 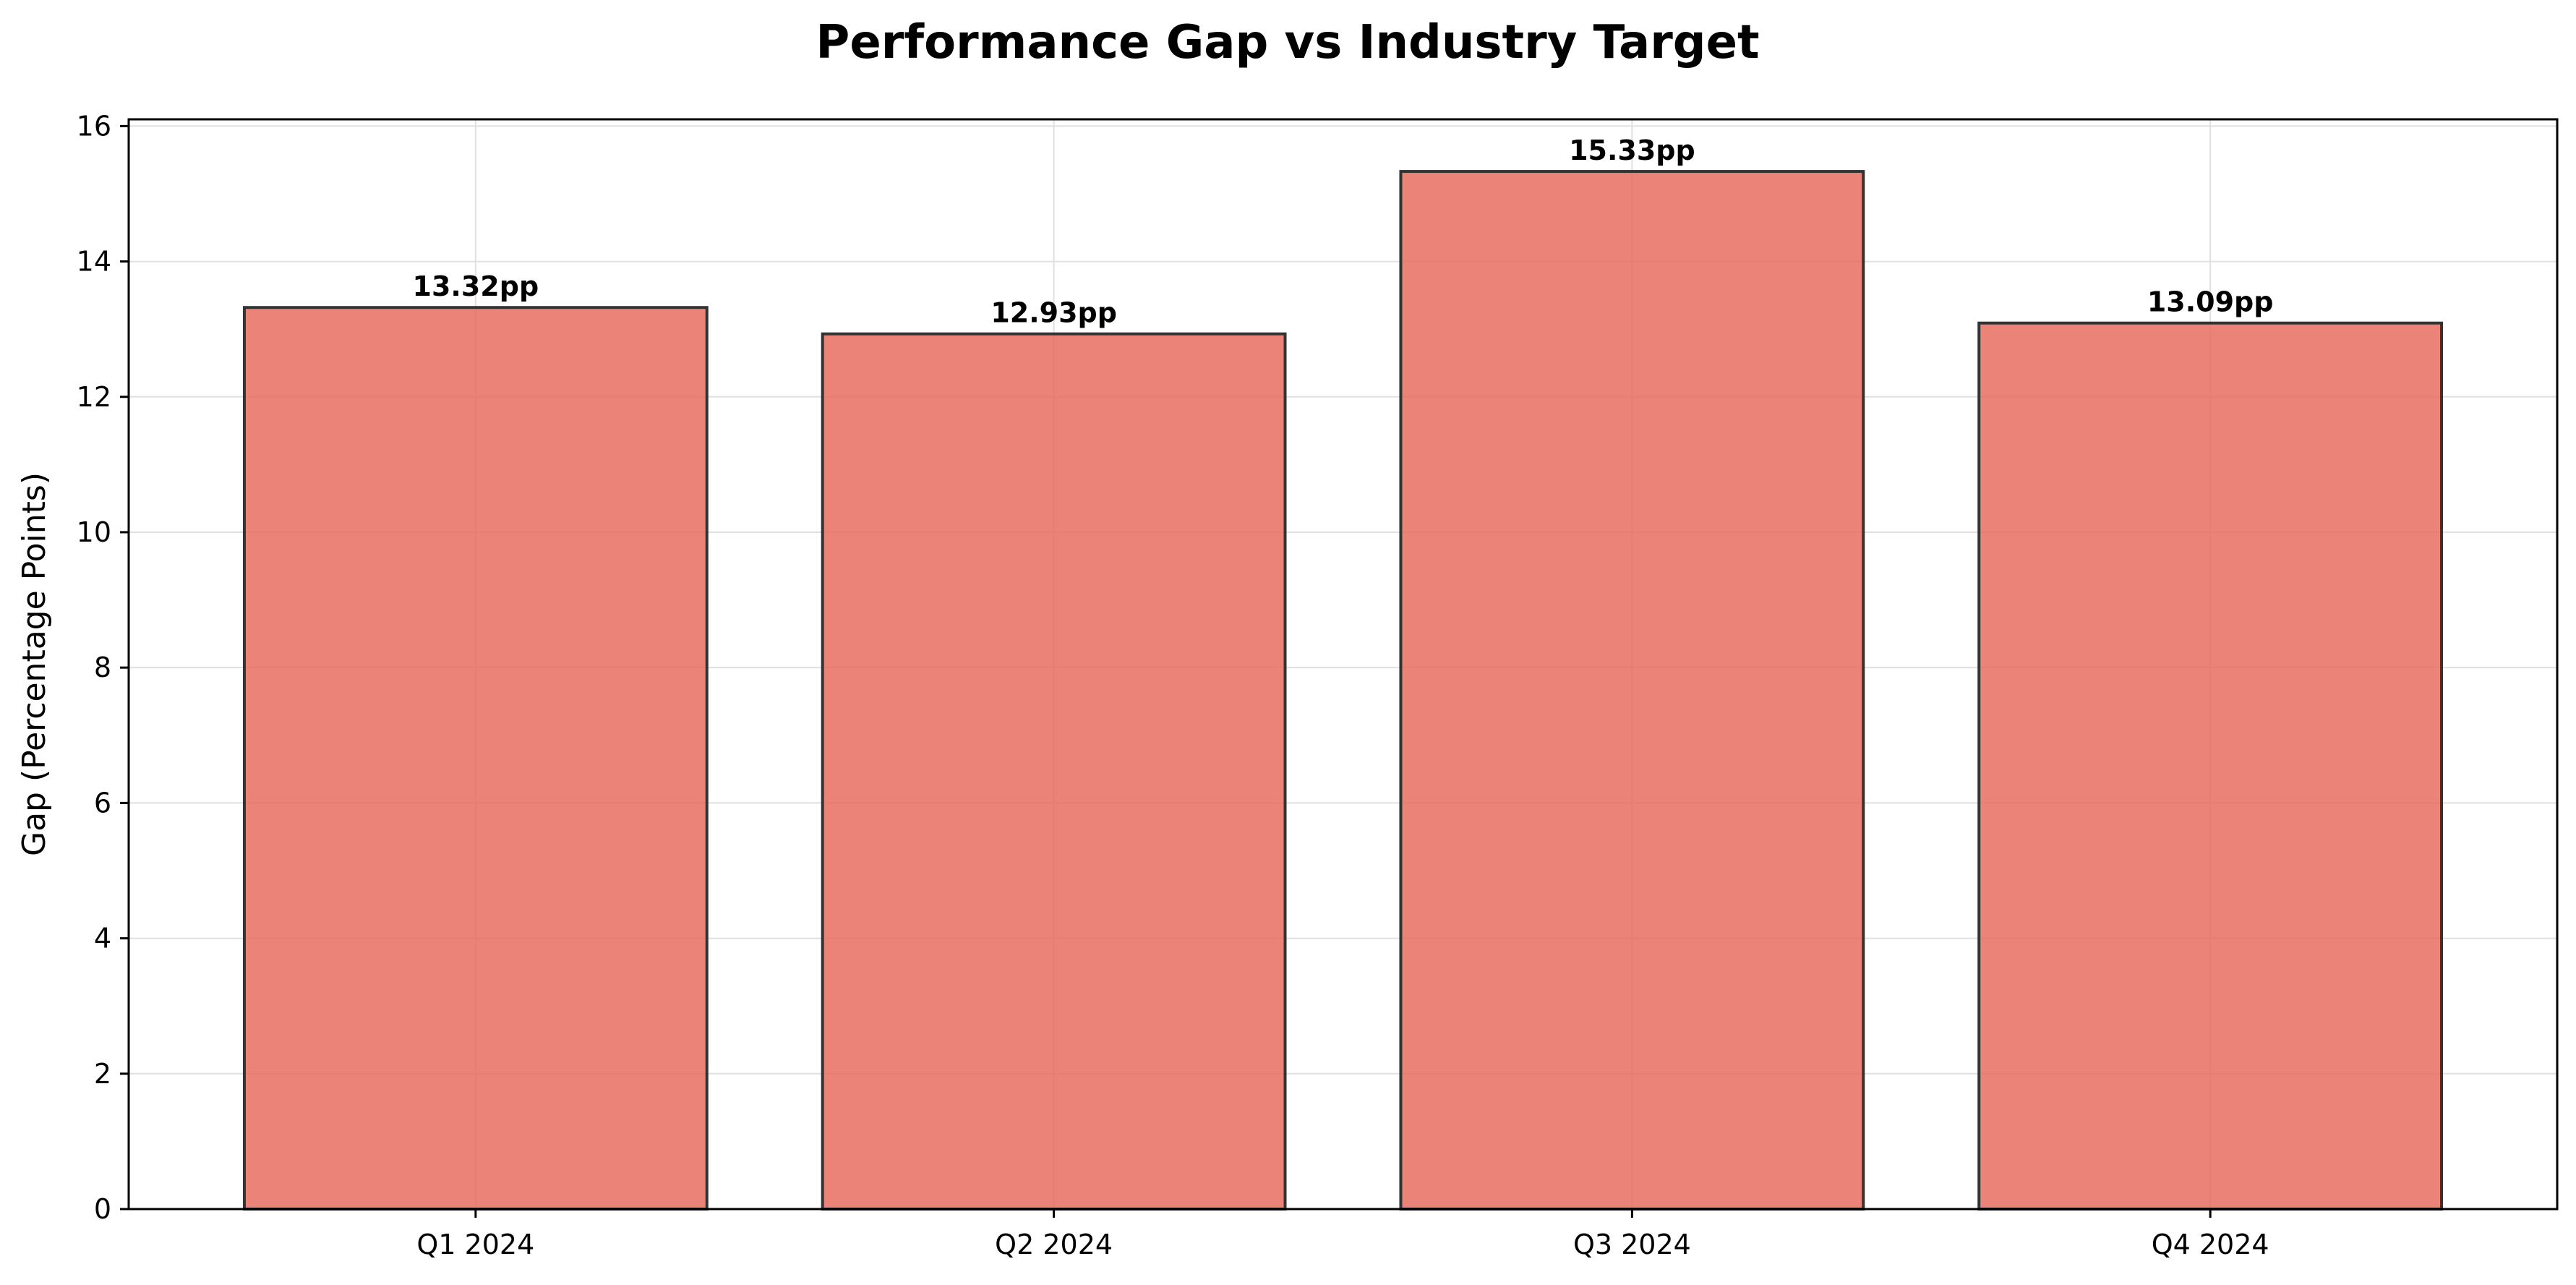 What do you see at coordinates (103, 1074) in the screenshot?
I see `y-tick-label: 2` at bounding box center [103, 1074].